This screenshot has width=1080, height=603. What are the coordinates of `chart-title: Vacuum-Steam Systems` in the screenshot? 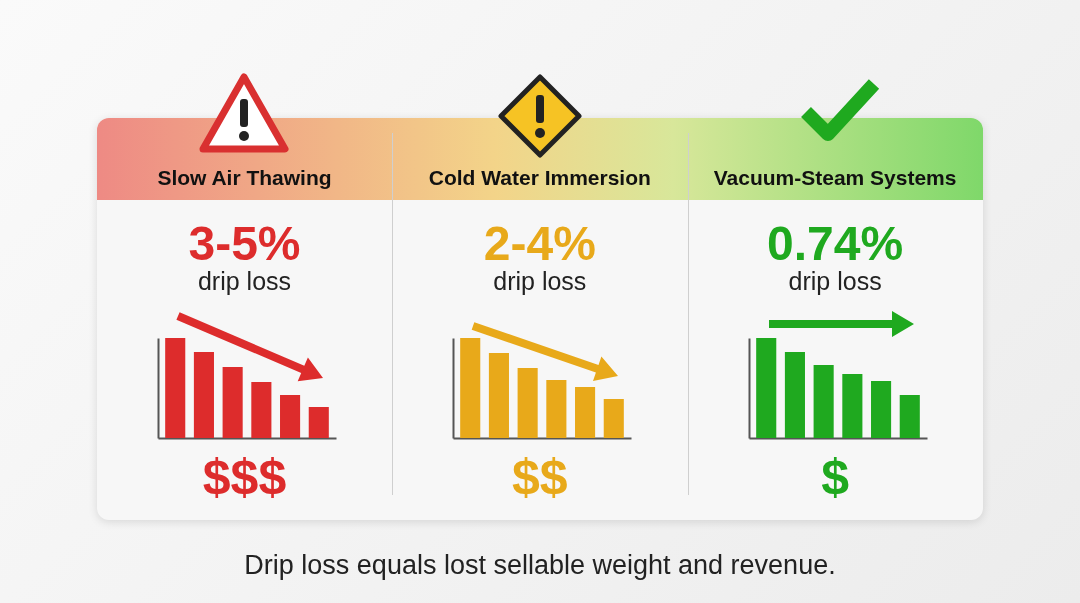 It's located at (835, 178).